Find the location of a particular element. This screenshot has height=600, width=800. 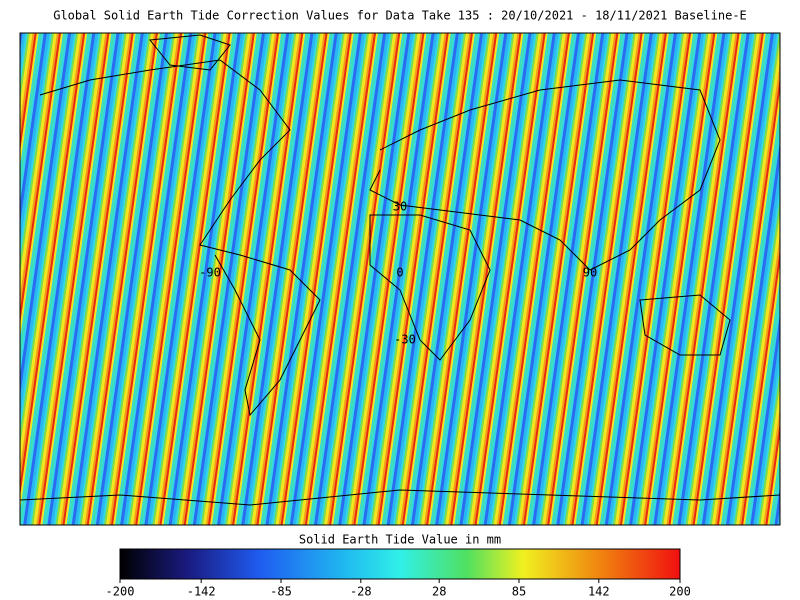

grid-label: 30 is located at coordinates (400, 207).